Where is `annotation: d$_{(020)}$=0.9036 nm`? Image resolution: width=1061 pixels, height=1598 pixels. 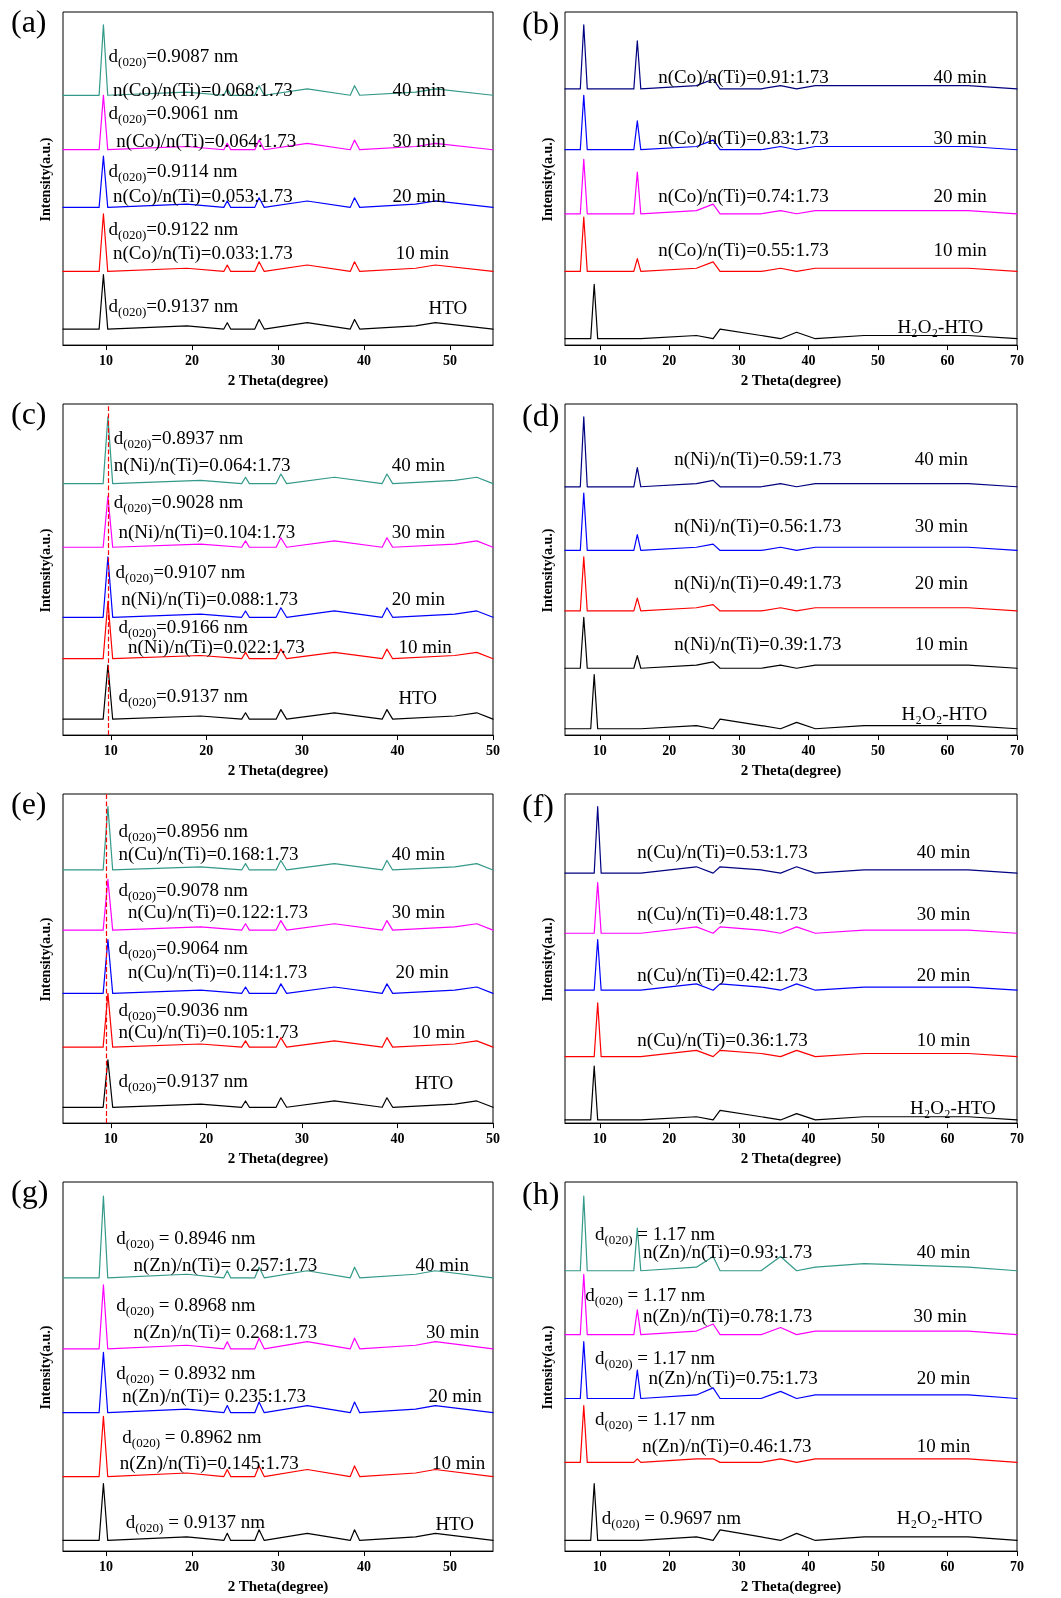
annotation: d$_{(020)}$=0.9036 nm is located at coordinates (183, 1011).